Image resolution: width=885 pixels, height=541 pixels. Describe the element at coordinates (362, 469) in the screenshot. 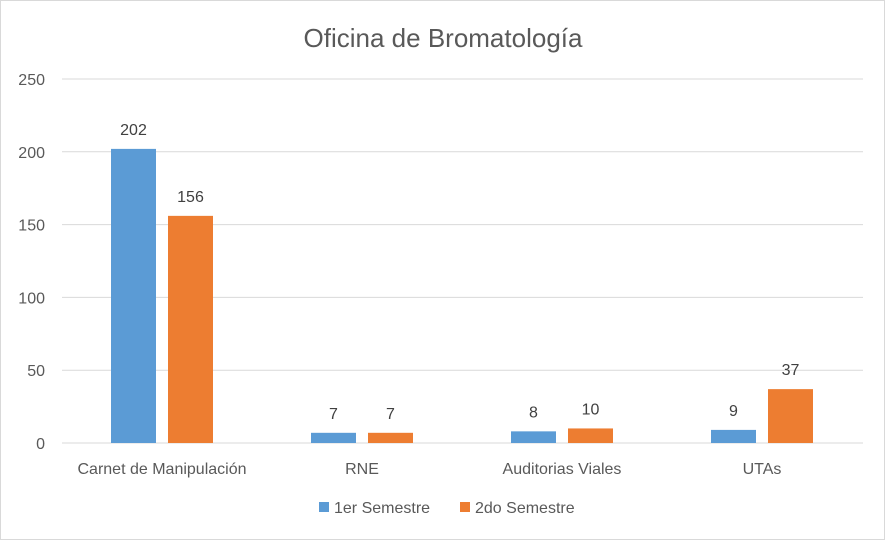

I see `category-label: RNE` at that location.